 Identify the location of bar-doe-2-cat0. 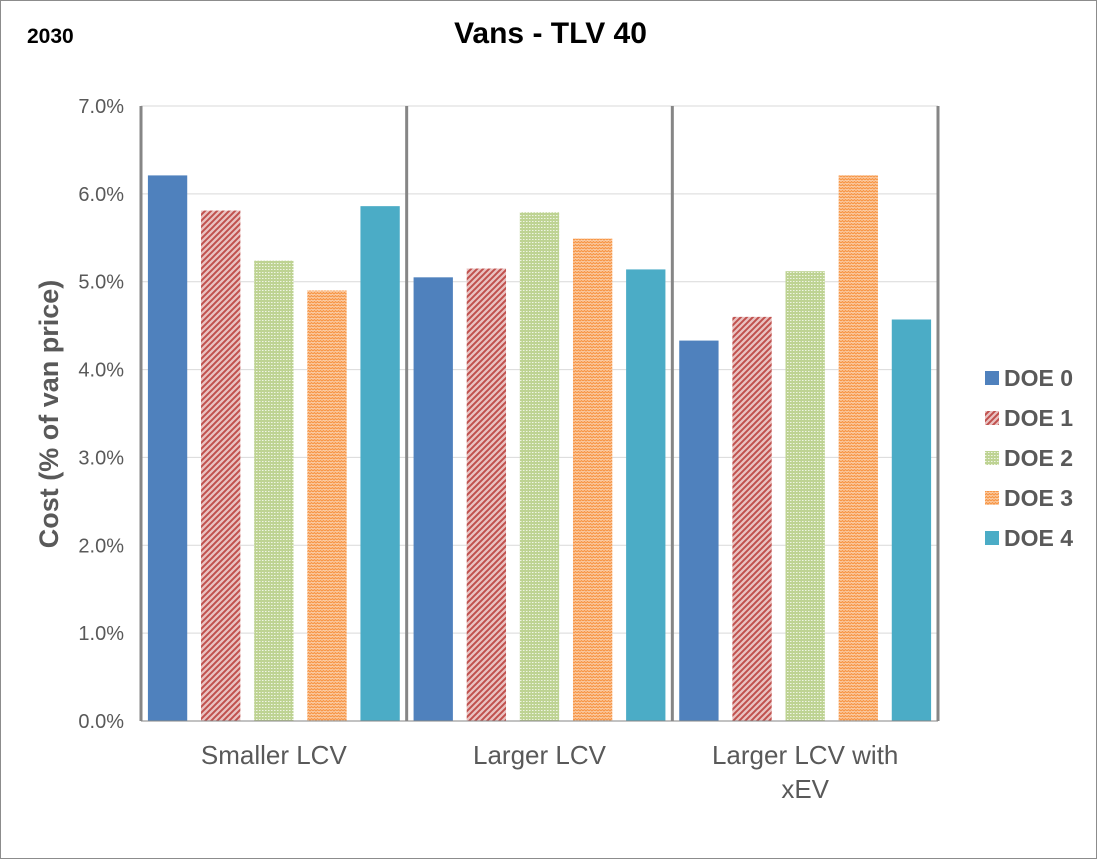
(274, 490).